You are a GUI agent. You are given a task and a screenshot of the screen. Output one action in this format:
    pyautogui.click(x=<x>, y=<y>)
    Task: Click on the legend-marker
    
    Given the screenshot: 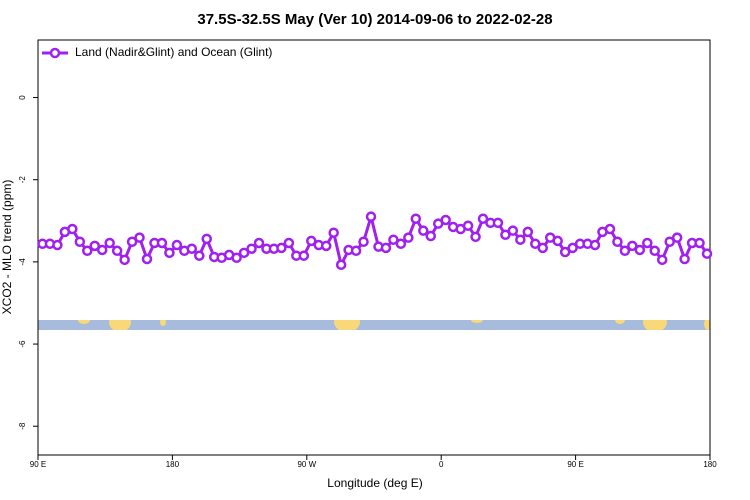 What is the action you would take?
    pyautogui.click(x=55, y=53)
    